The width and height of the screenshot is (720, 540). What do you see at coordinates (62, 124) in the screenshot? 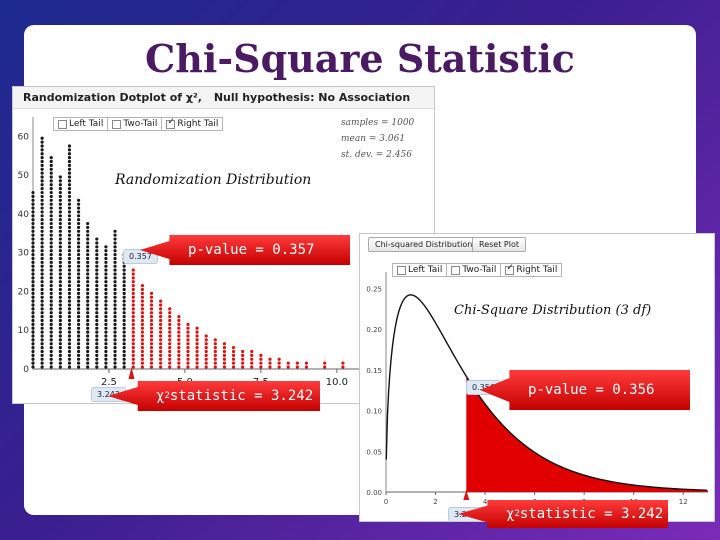
I see `left-tail-checkbox` at bounding box center [62, 124].